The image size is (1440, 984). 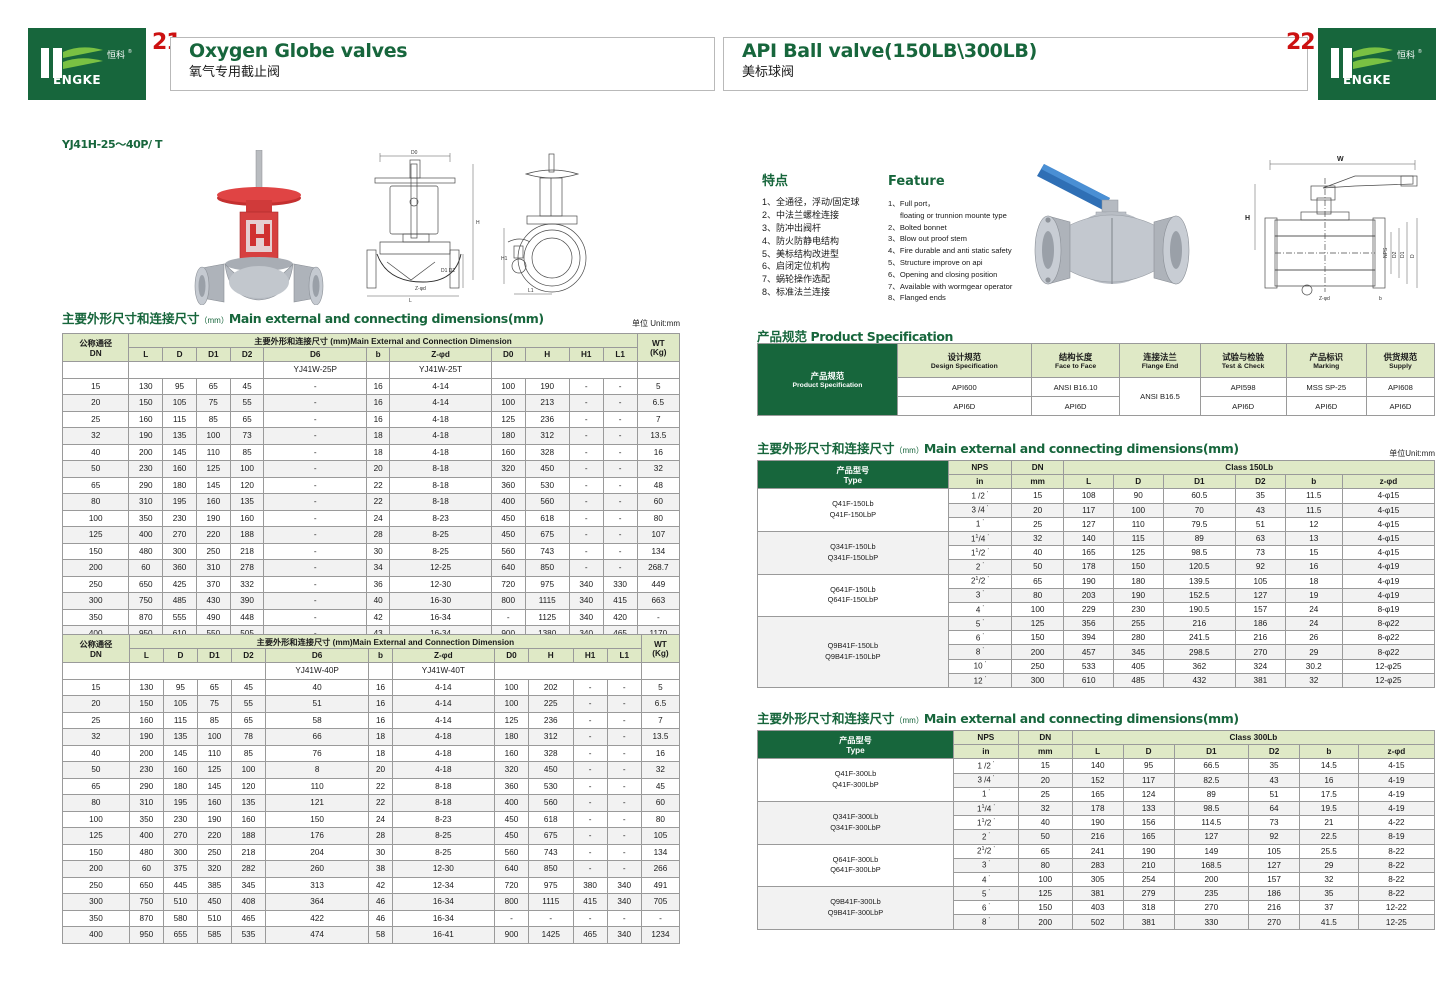 What do you see at coordinates (317, 902) in the screenshot?
I see `table-cell: 364` at bounding box center [317, 902].